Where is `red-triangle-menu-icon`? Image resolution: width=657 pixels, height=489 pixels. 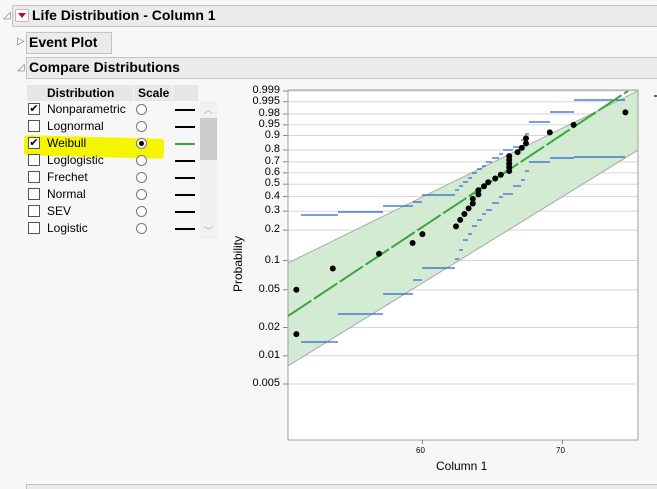
red-triangle-menu-icon is located at coordinates (22, 15).